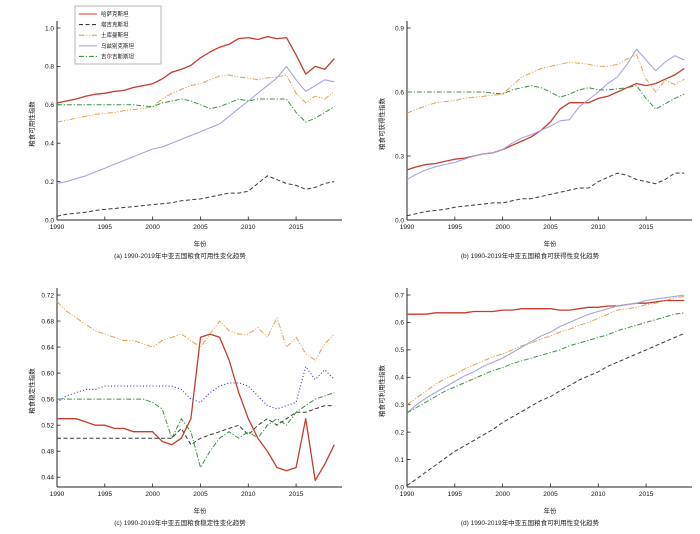 Image resolution: width=700 pixels, height=534 pixels. Describe the element at coordinates (399, 28) in the screenshot. I see `y-tick-label: 0.9` at that location.